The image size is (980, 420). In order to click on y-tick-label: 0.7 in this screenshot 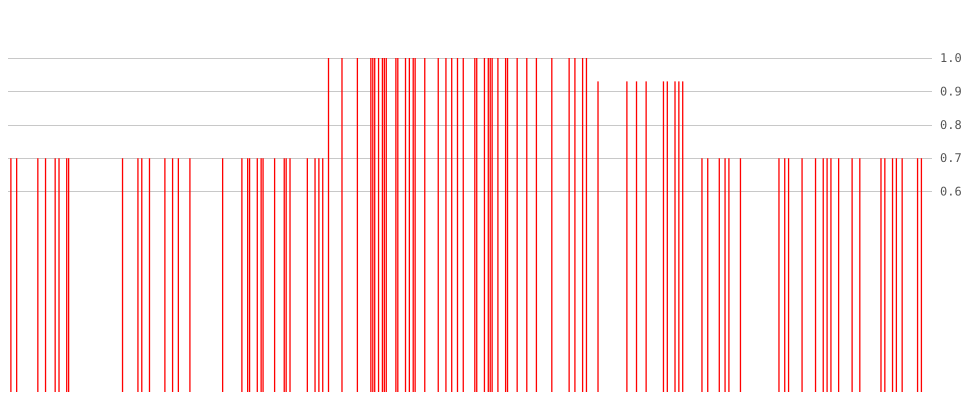, I will do `click(951, 158)`.